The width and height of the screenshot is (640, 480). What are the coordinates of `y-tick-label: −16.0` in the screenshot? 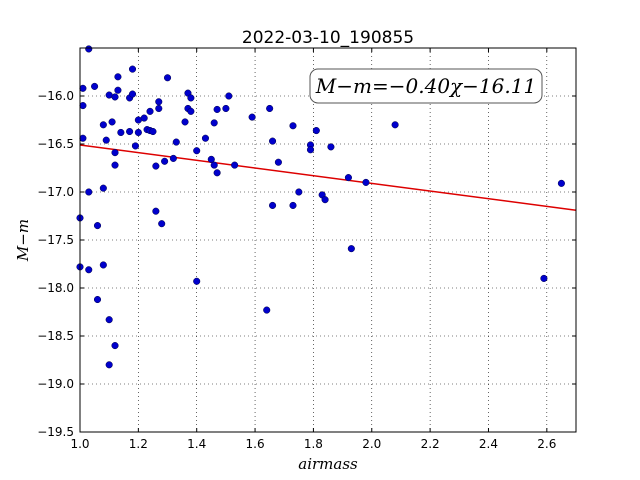 It's located at (55, 96).